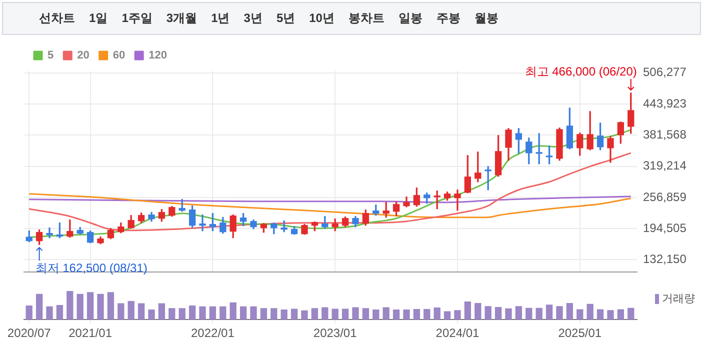  Describe the element at coordinates (665, 197) in the screenshot. I see `y-tick-label: 256,859` at that location.